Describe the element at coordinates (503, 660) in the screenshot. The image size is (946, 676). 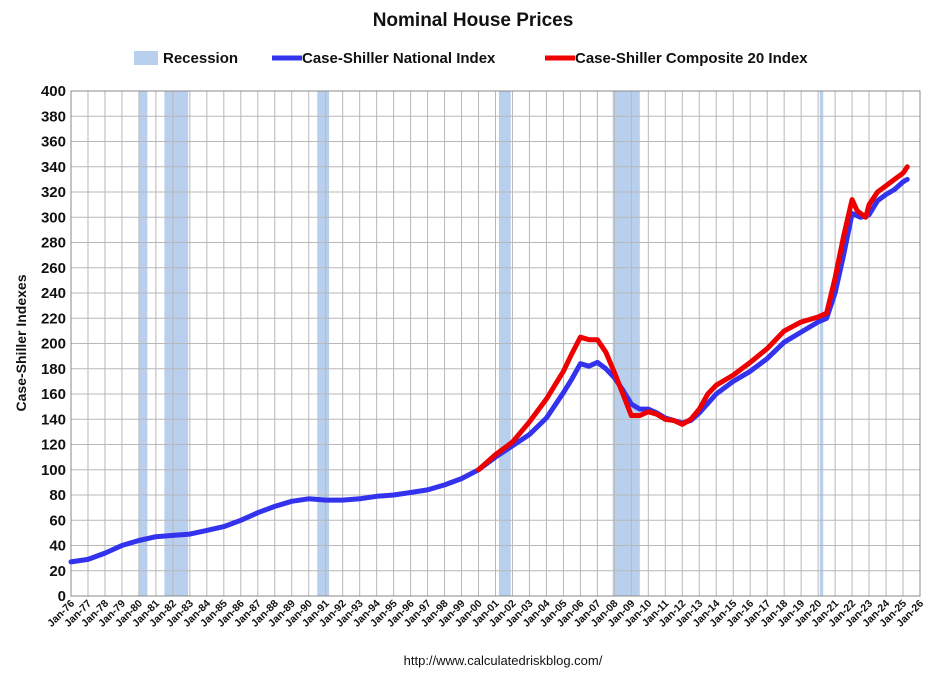
I see `source-url: http://www.calculatedriskblog.com/` at that location.